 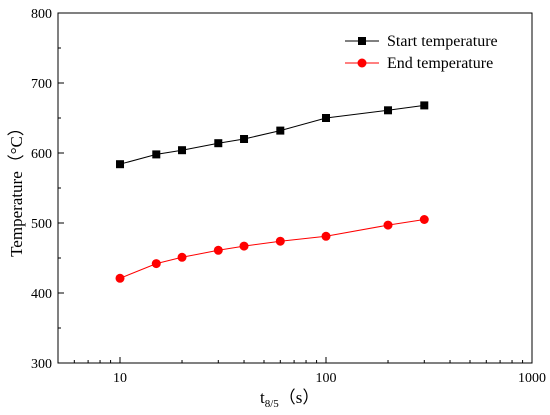 I want to click on x-axis-ticks: 10 100 1000, so click(x=301, y=371).